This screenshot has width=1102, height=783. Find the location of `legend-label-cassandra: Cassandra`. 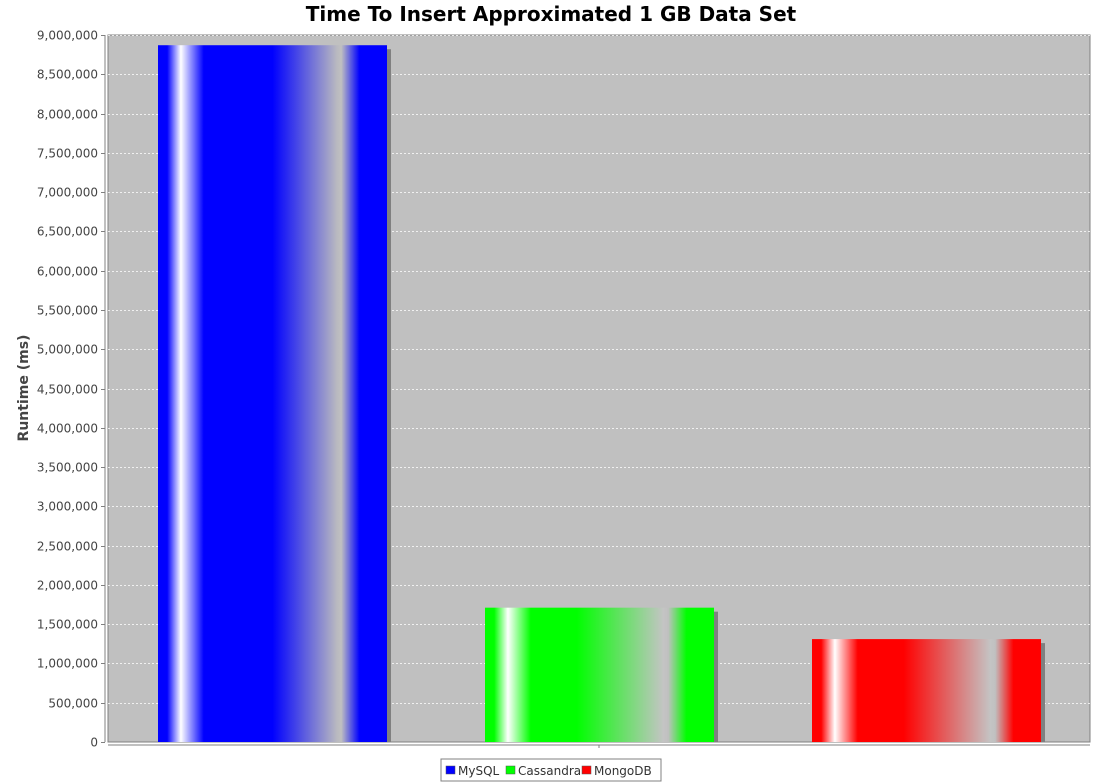

legend-label-cassandra: Cassandra is located at coordinates (549, 771).